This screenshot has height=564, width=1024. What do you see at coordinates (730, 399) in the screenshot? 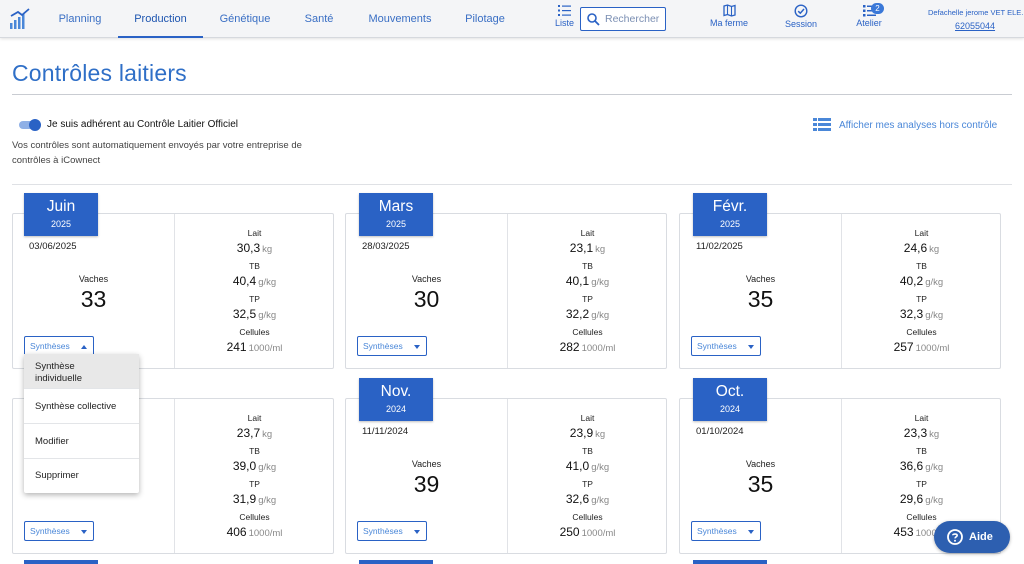
I see `month-tag: Oct. 2024` at bounding box center [730, 399].